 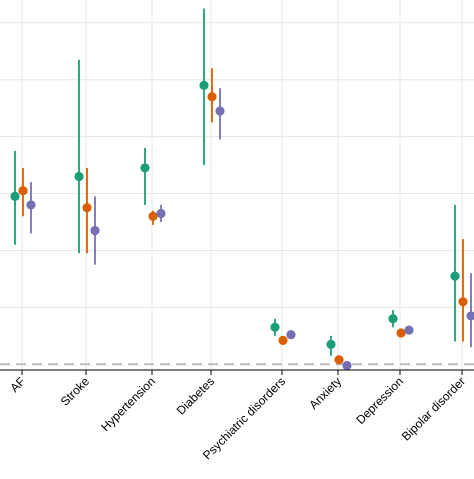 What do you see at coordinates (75, 391) in the screenshot?
I see `x-tick-label: Stroke` at bounding box center [75, 391].